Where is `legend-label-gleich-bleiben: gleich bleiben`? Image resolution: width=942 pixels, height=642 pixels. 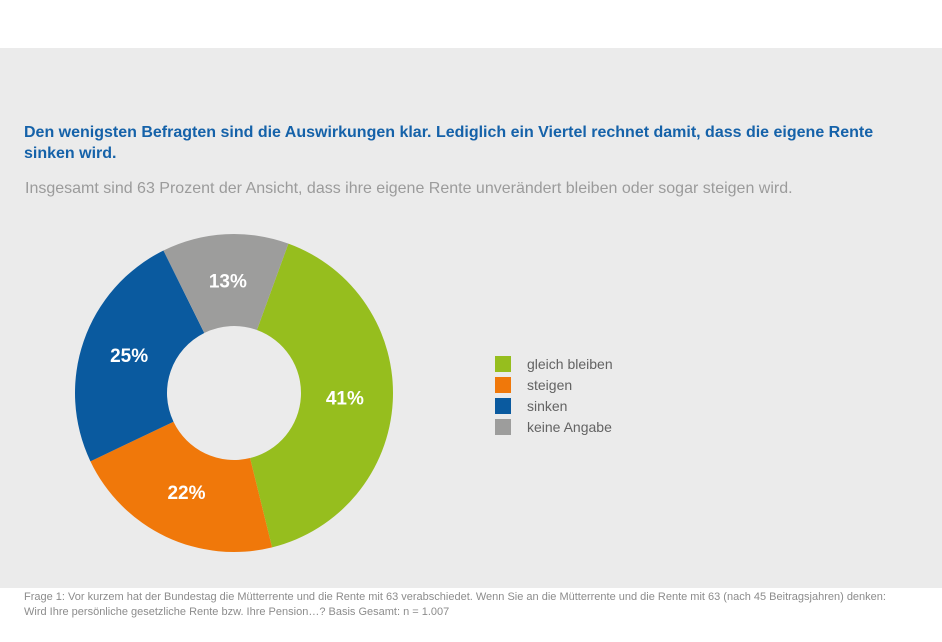 legend-label-gleich-bleiben: gleich bleiben is located at coordinates (570, 364).